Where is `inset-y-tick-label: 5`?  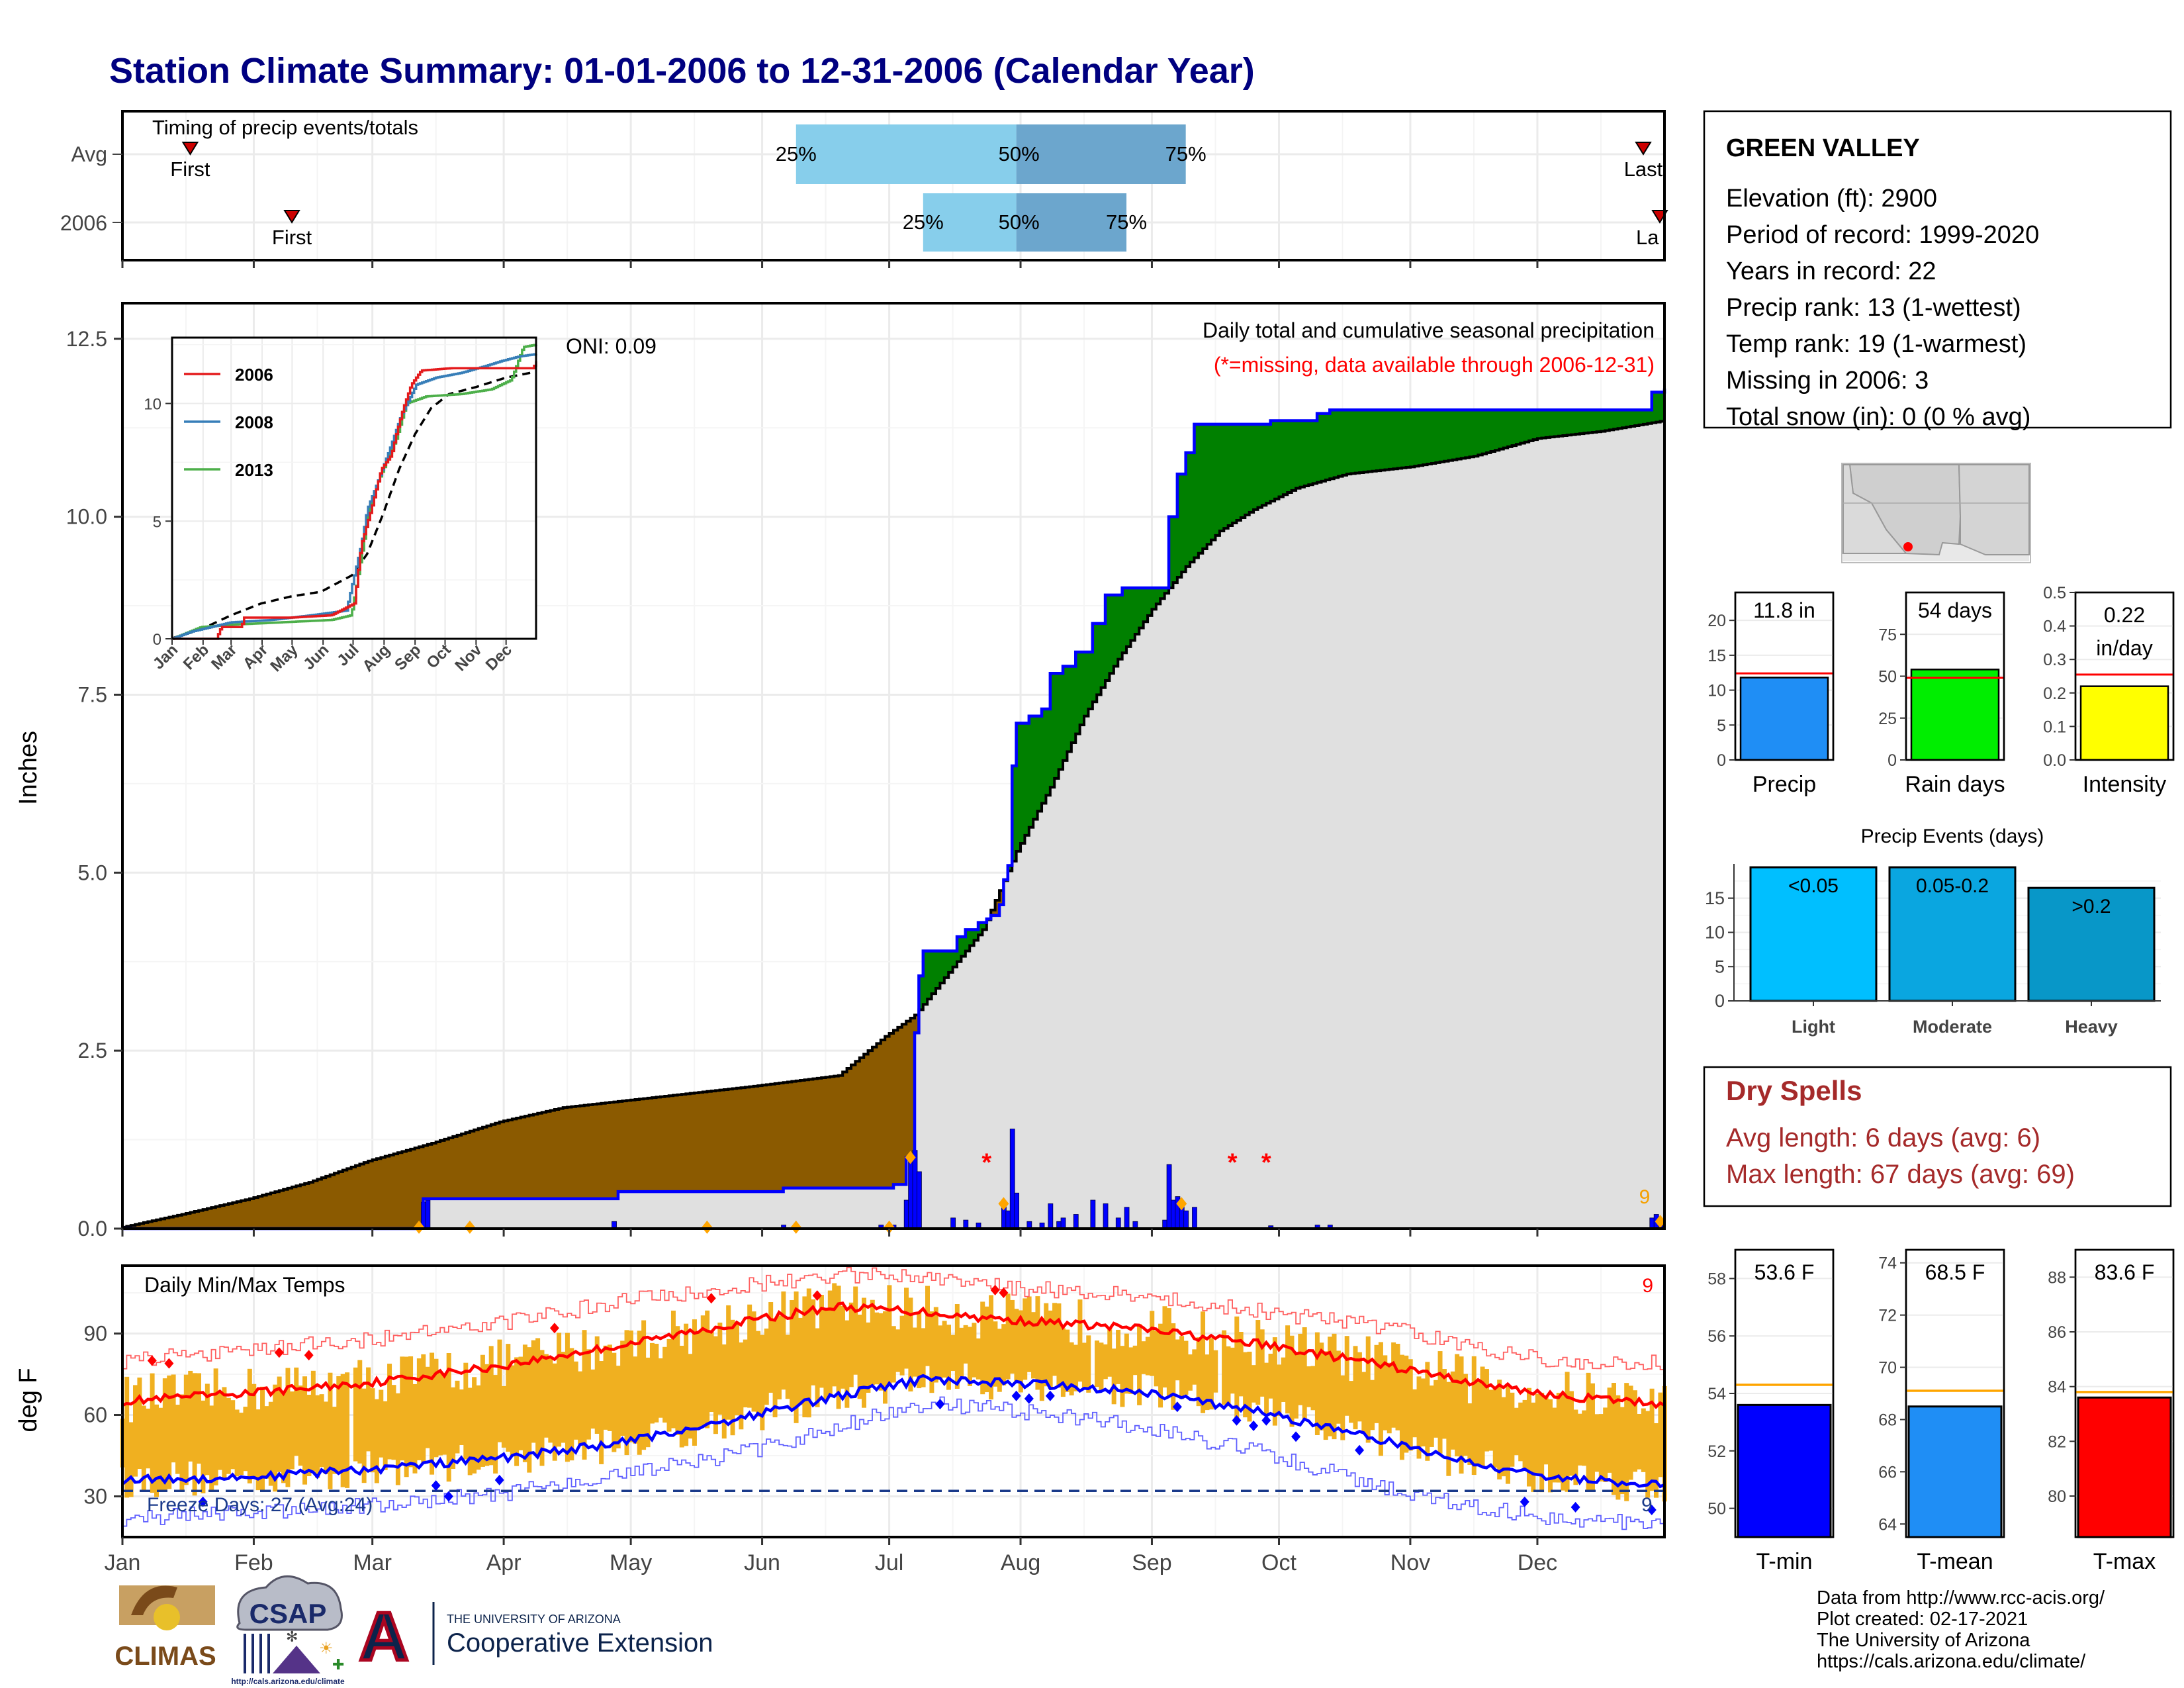 inset-y-tick-label: 5 is located at coordinates (157, 522).